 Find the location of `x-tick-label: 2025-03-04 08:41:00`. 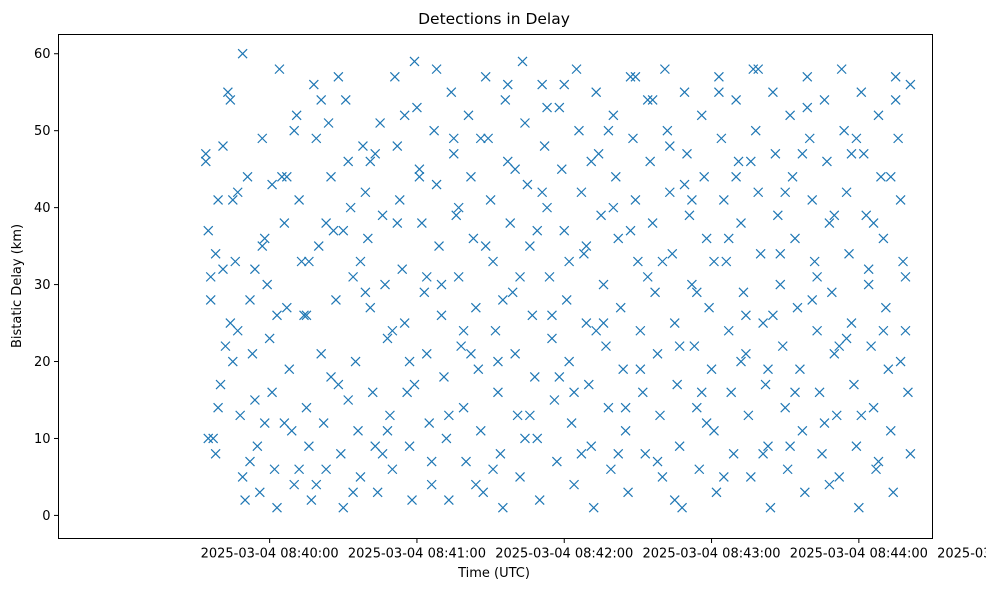

x-tick-label: 2025-03-04 08:41:00 is located at coordinates (417, 554).